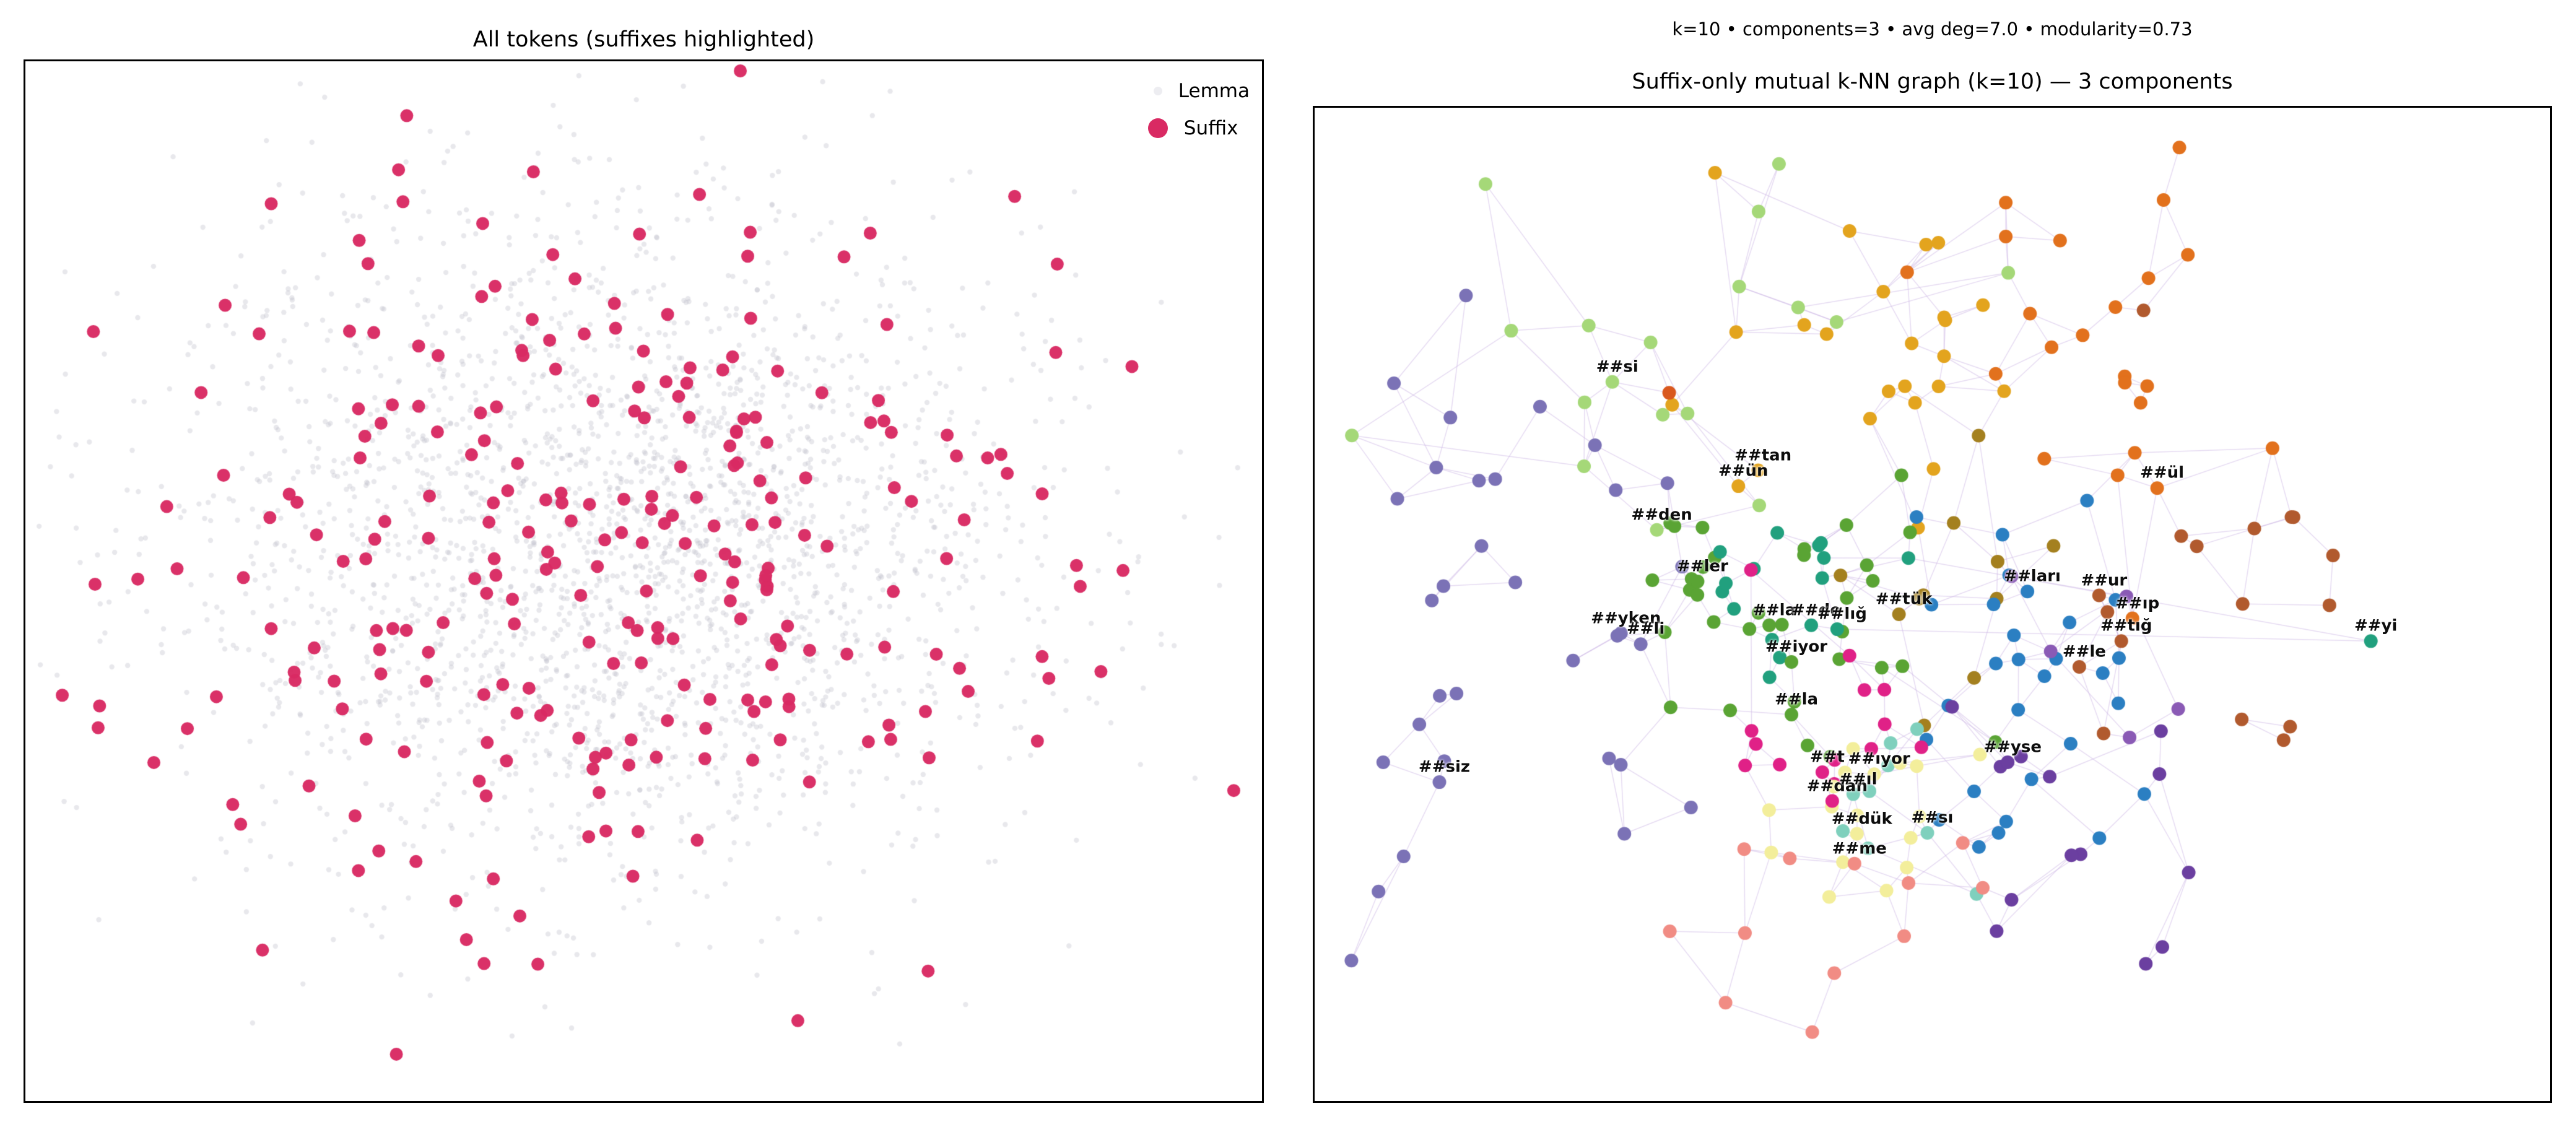  Describe the element at coordinates (643, 39) in the screenshot. I see `left-plot-title: All tokens (suffixes highlighted)` at that location.